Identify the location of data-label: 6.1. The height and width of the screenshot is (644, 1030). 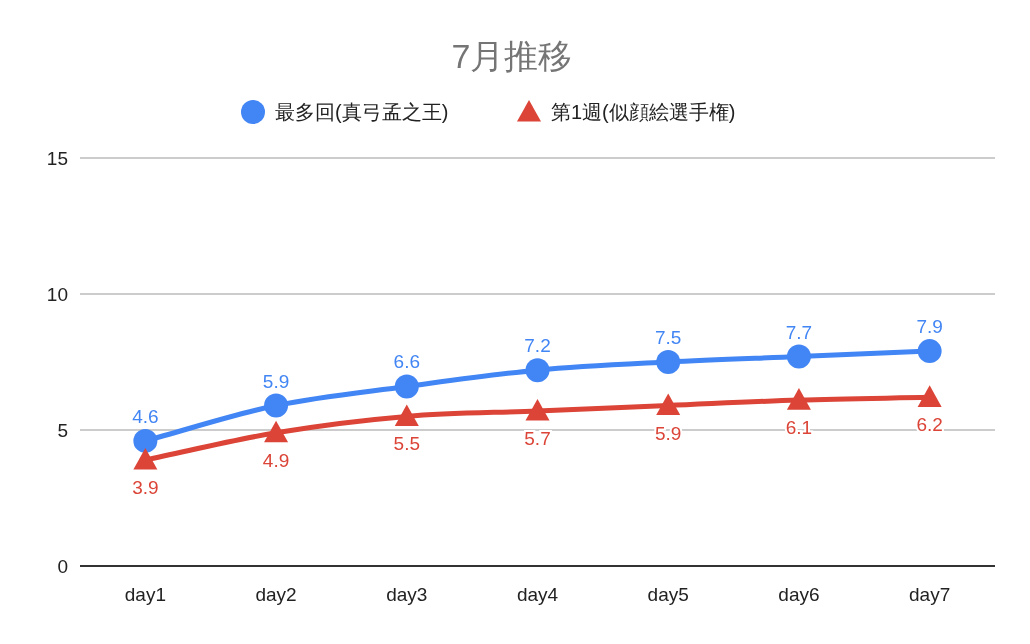
(799, 428).